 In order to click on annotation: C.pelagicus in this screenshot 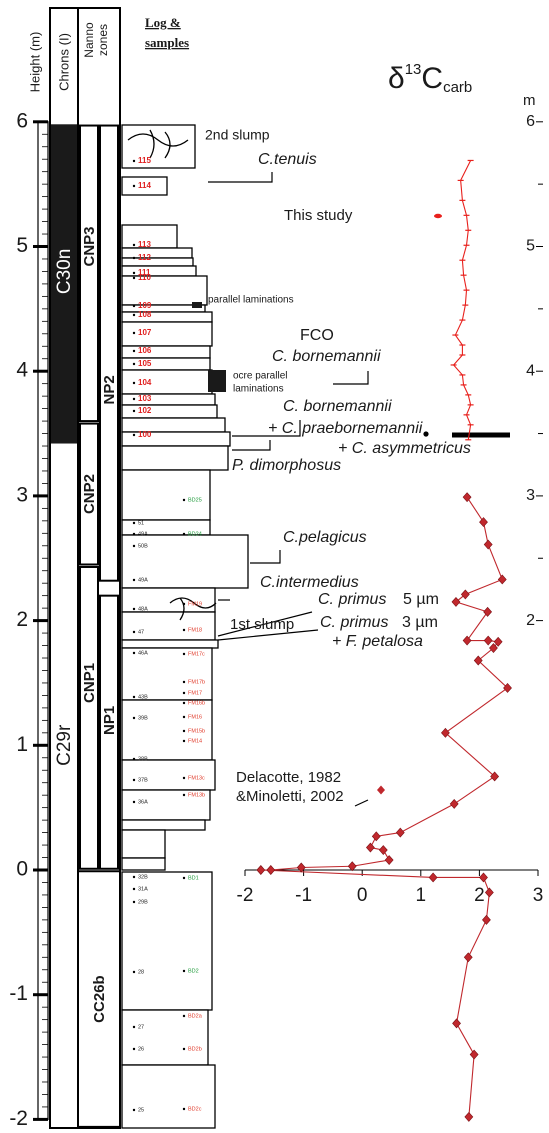, I will do `click(325, 537)`.